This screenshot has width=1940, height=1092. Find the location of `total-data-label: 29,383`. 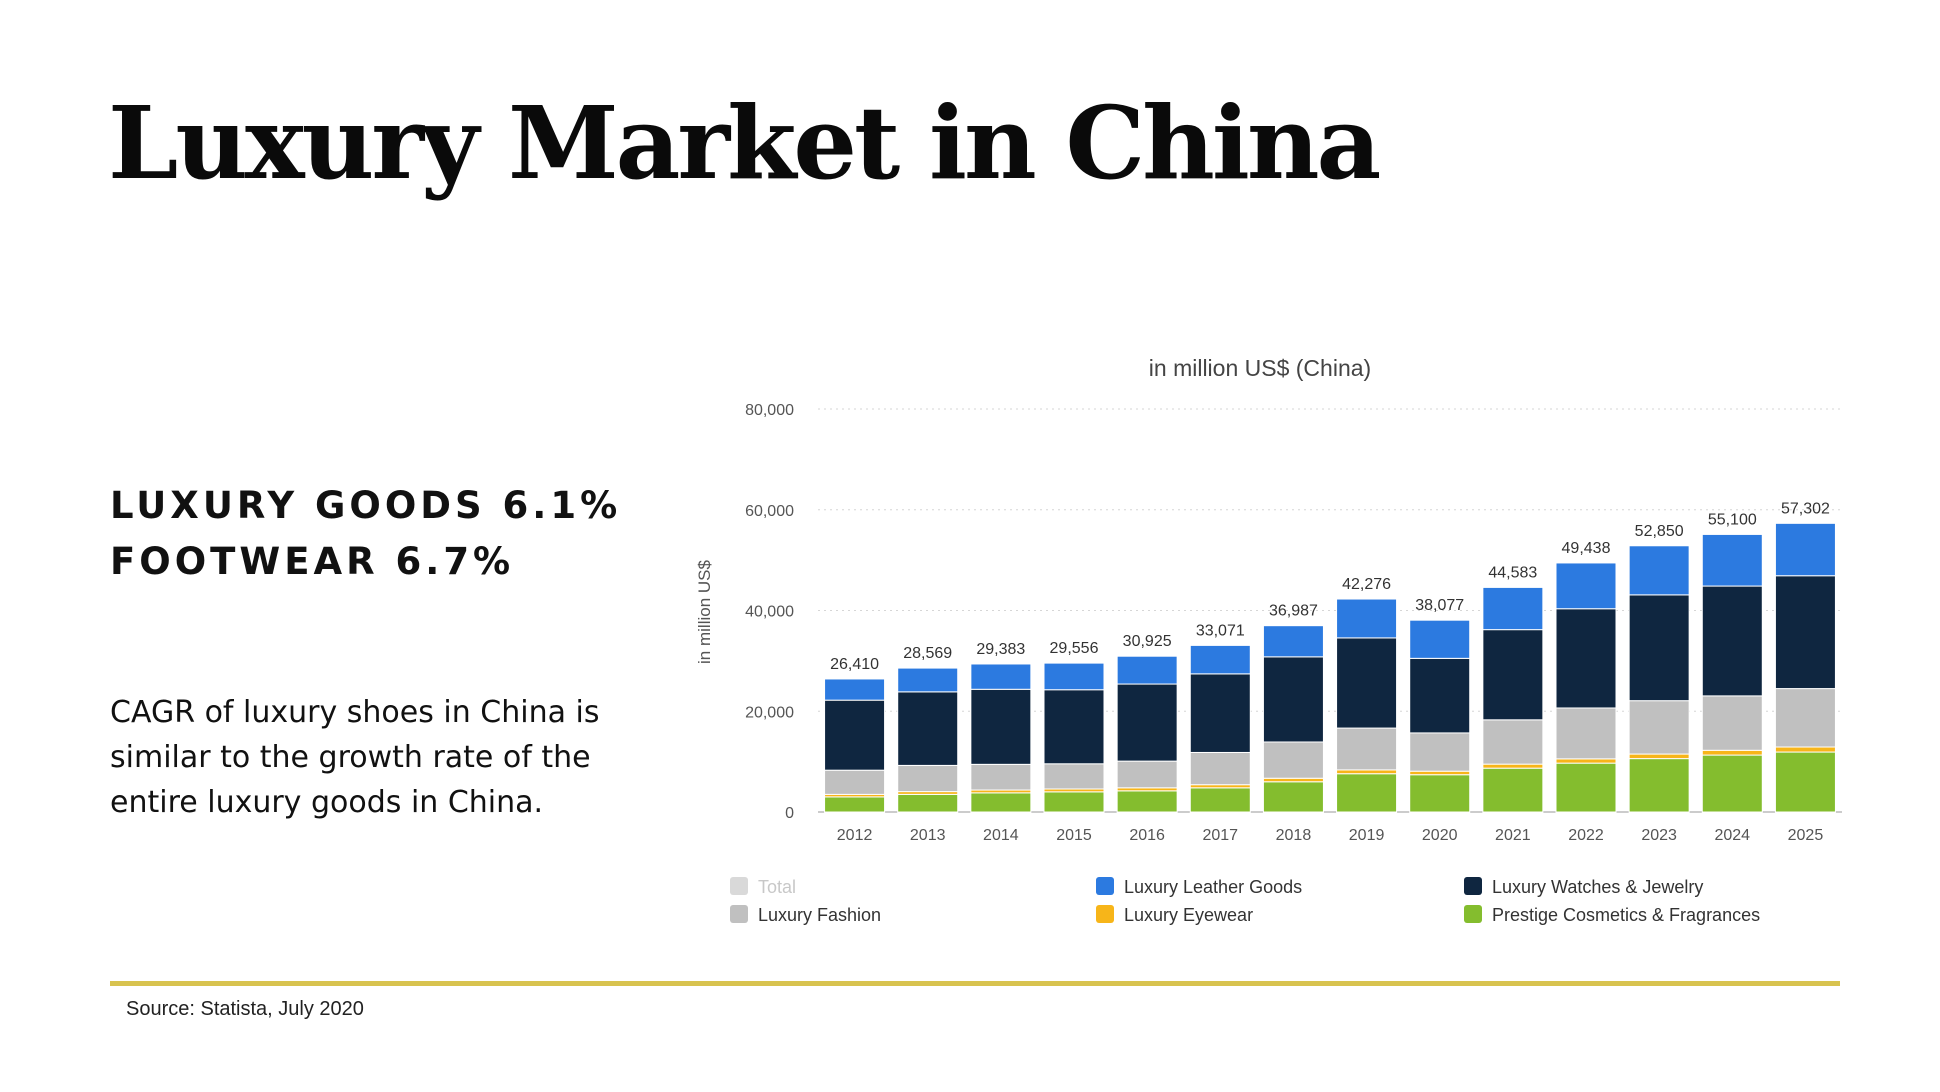

total-data-label: 29,383 is located at coordinates (1000, 649).